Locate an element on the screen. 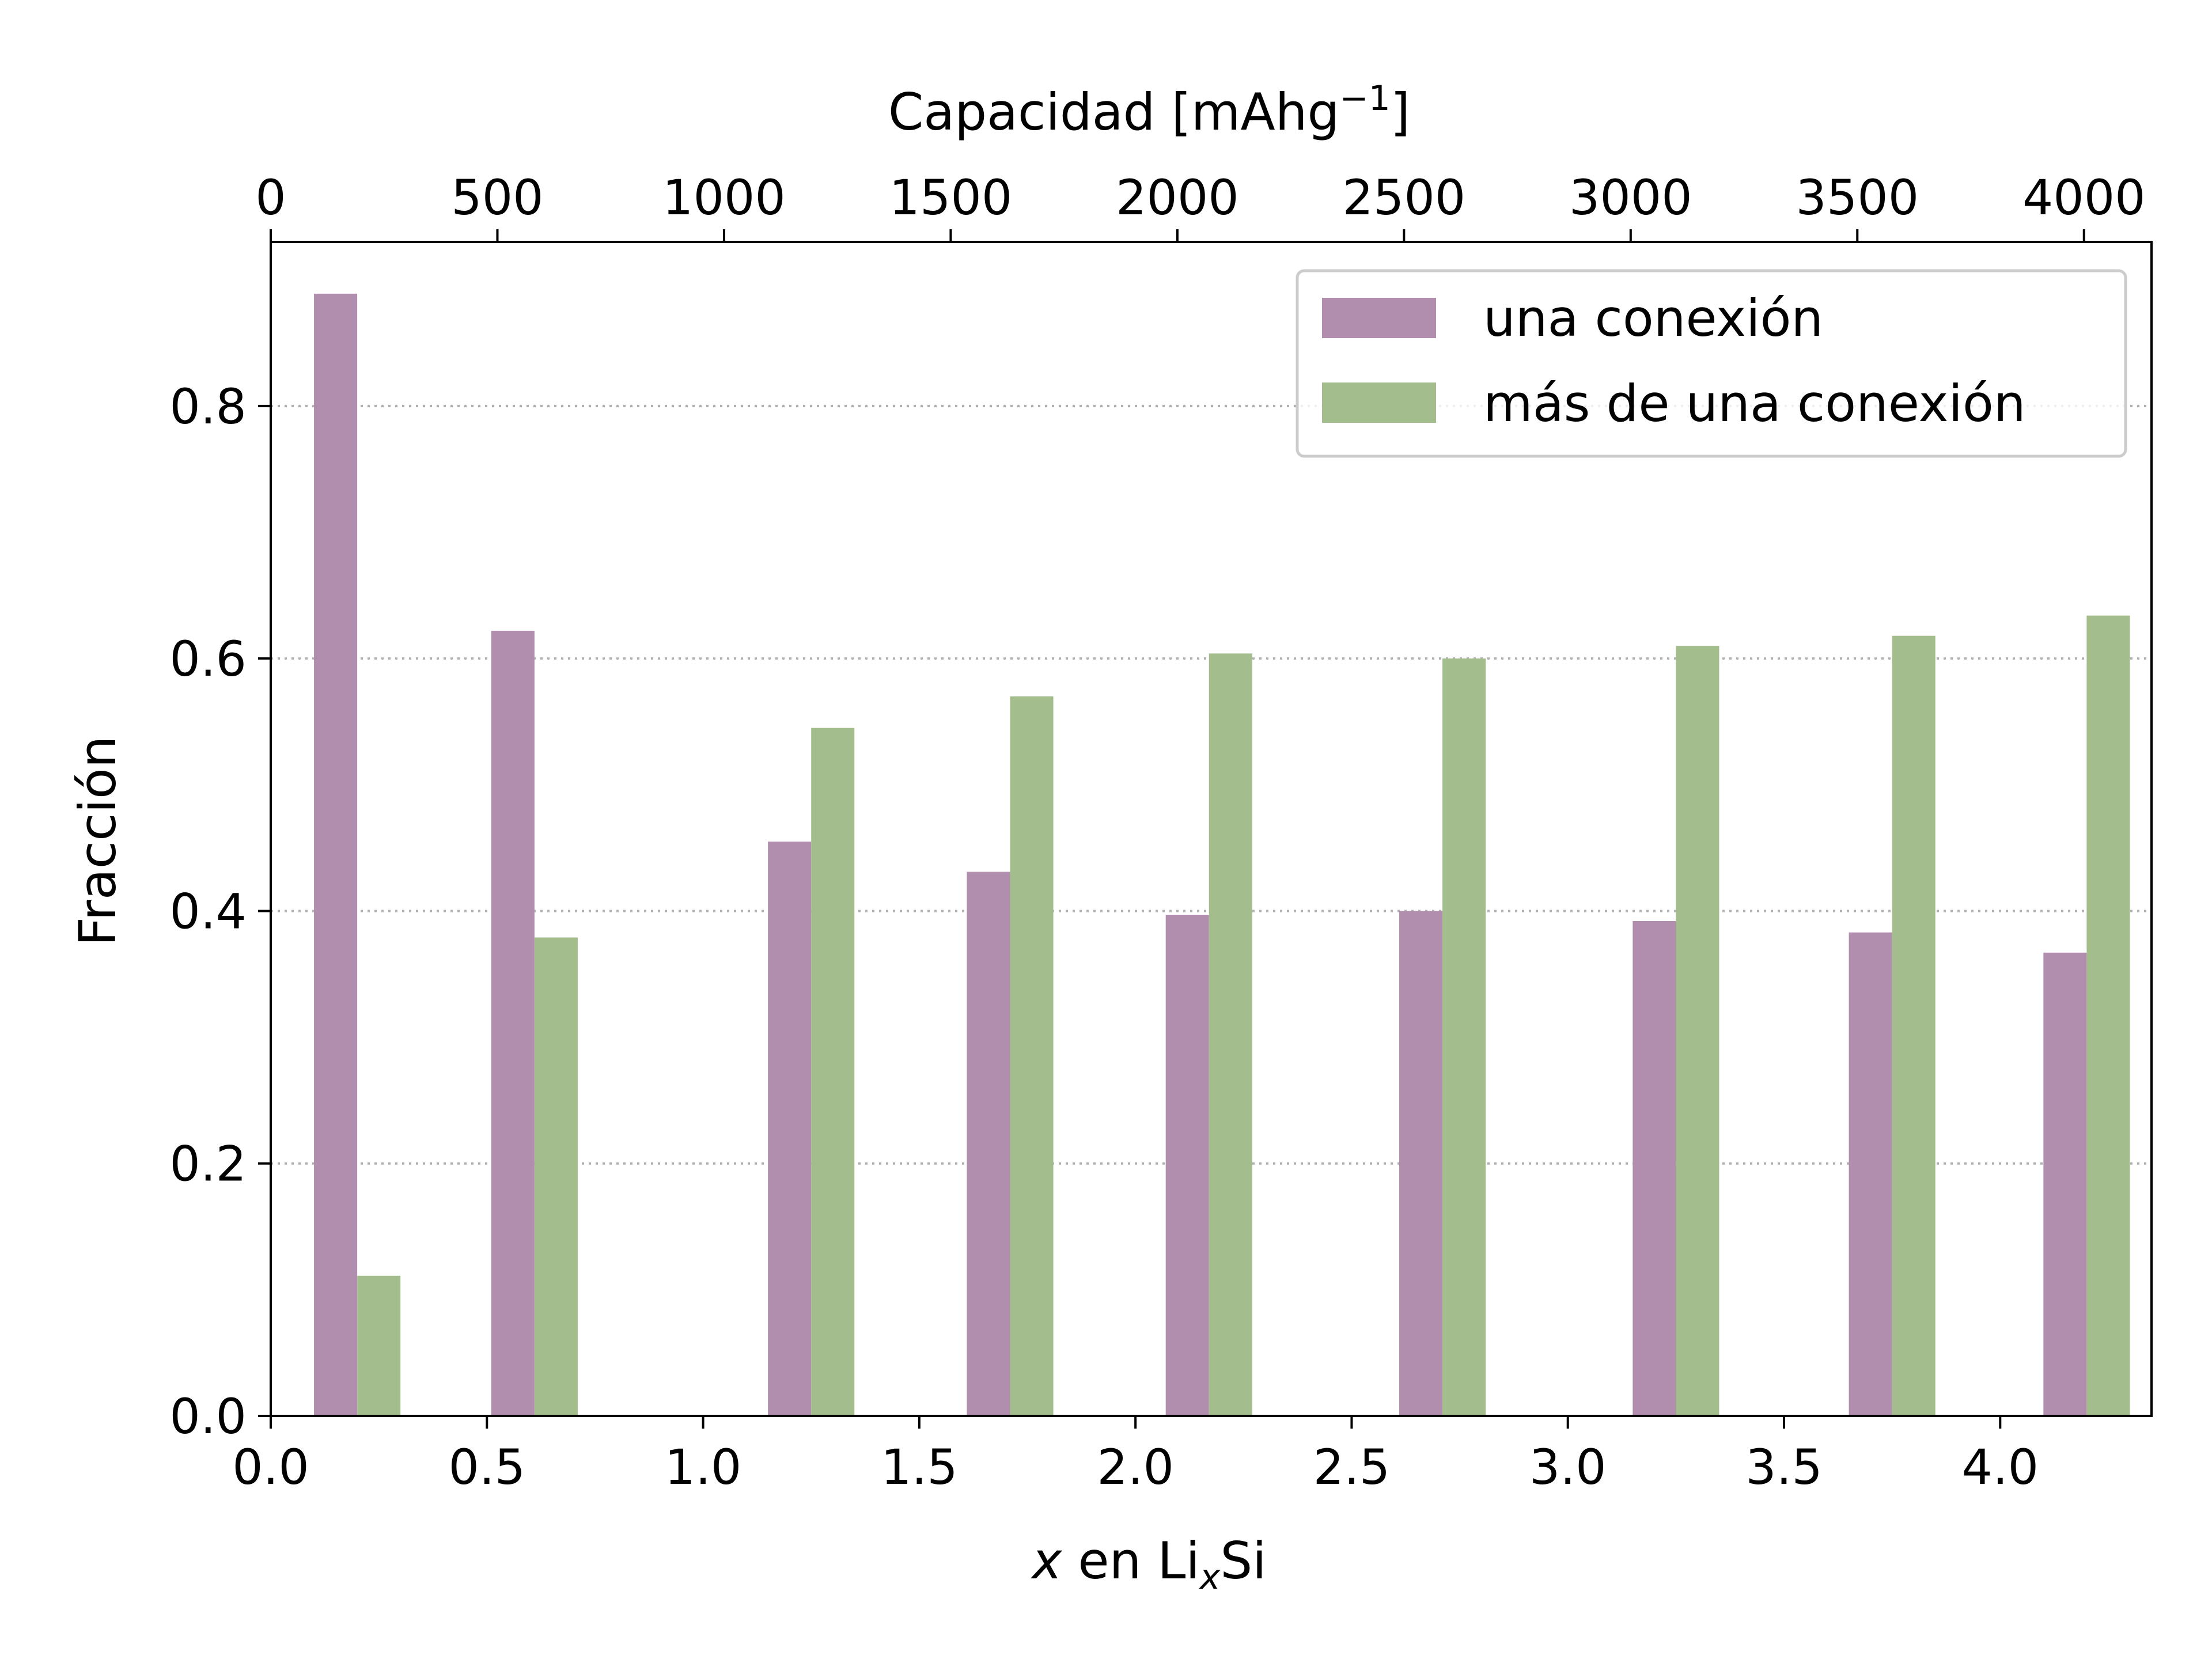 This screenshot has height=1659, width=2212. x-axis: 0.0 0.5 1.0 1.5 2.0 2.5 3.0 3.5 4.0 is located at coordinates (1135, 1455).